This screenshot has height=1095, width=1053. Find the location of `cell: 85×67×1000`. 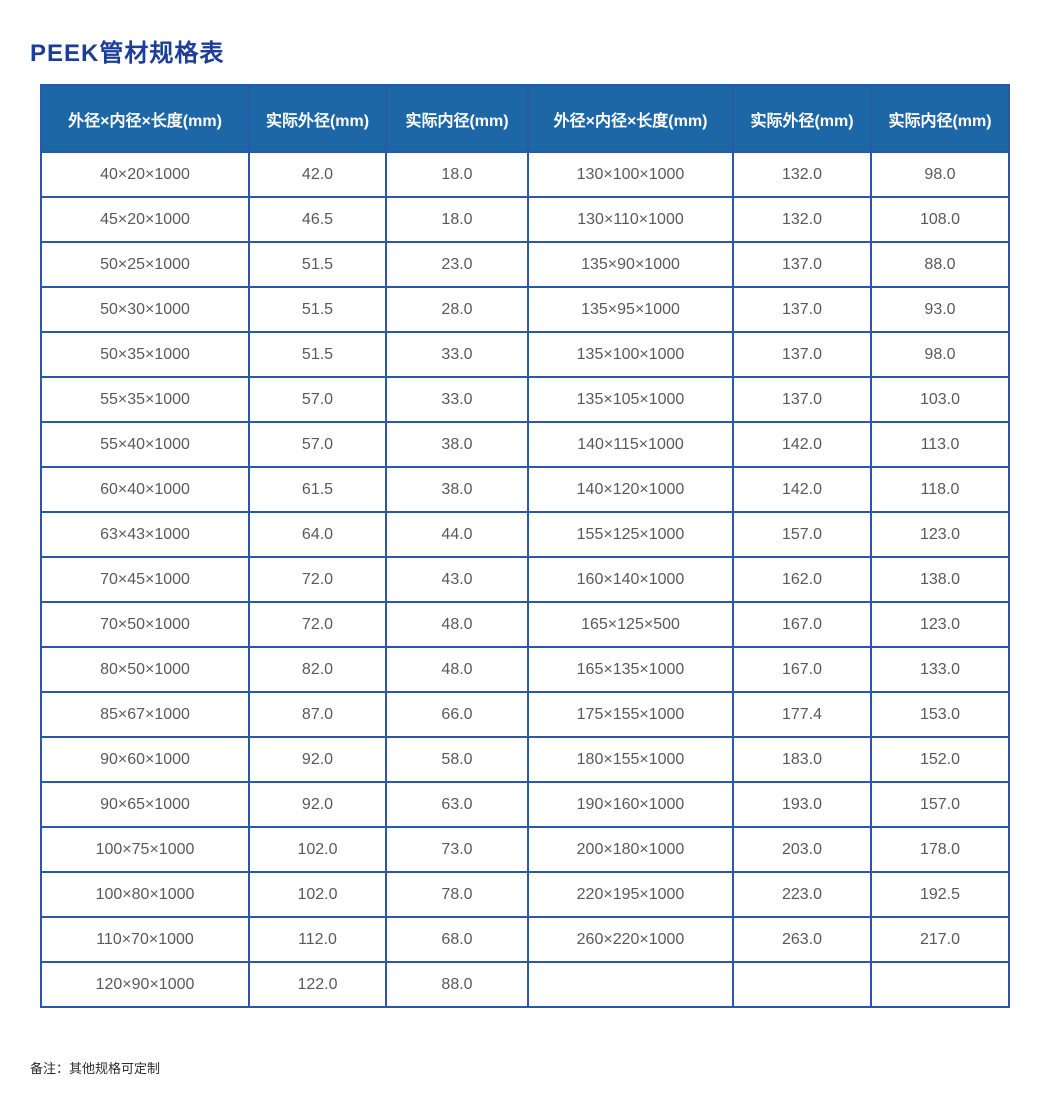

cell: 85×67×1000 is located at coordinates (145, 714).